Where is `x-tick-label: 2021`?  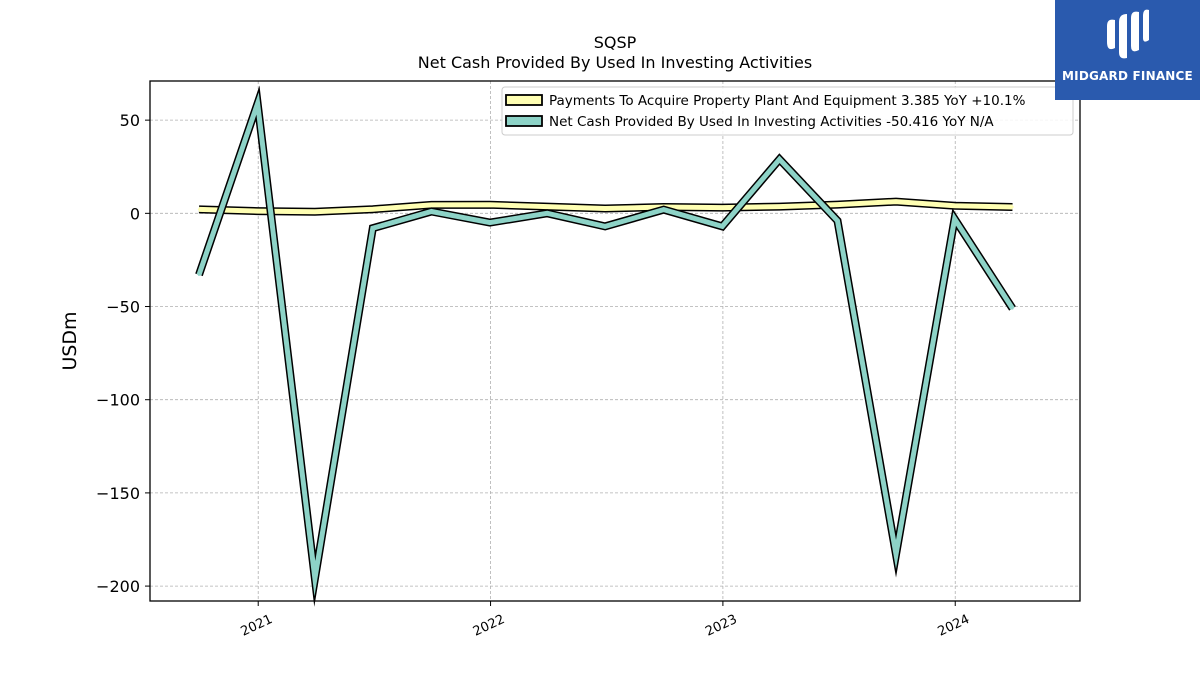
x-tick-label: 2021 is located at coordinates (257, 626).